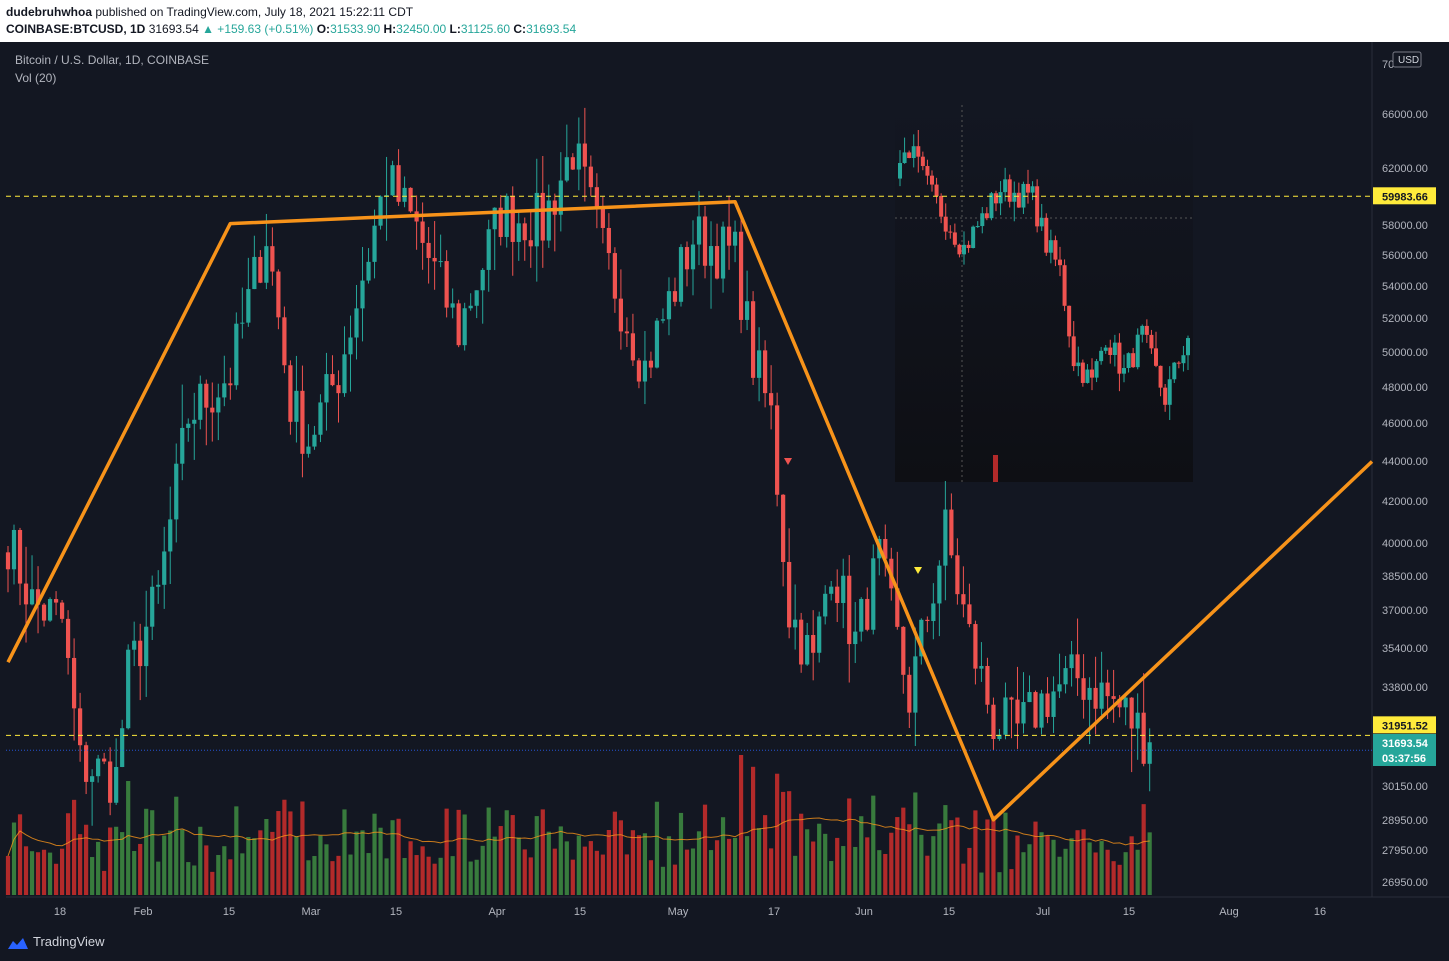 The height and width of the screenshot is (961, 1449). What do you see at coordinates (1405, 353) in the screenshot?
I see `price-tick-label: 50000.00` at bounding box center [1405, 353].